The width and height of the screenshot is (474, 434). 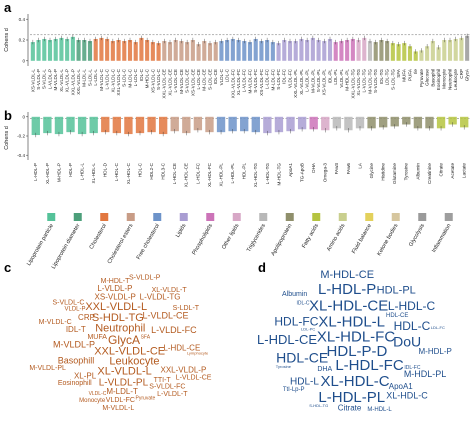 What do you see at coordinates (396, 290) in the screenshot?
I see `word-cloud-term: HDL-PL` at bounding box center [396, 290].